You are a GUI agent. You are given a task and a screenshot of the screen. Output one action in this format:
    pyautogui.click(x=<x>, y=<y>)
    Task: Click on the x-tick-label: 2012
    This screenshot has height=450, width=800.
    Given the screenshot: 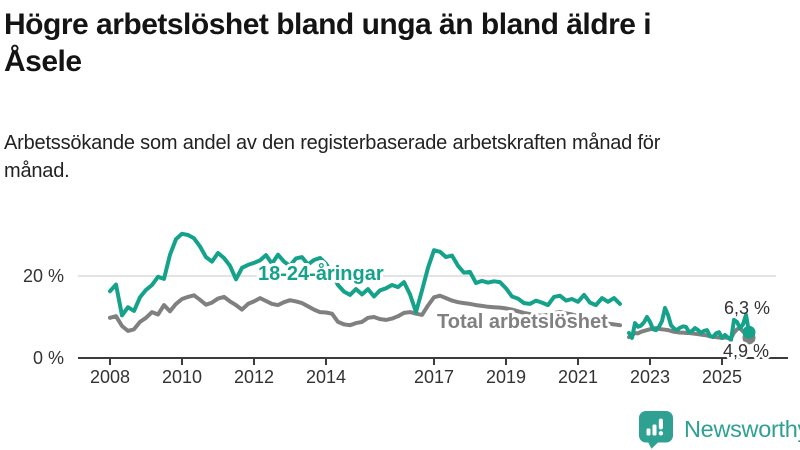 What is the action you would take?
    pyautogui.click(x=254, y=377)
    